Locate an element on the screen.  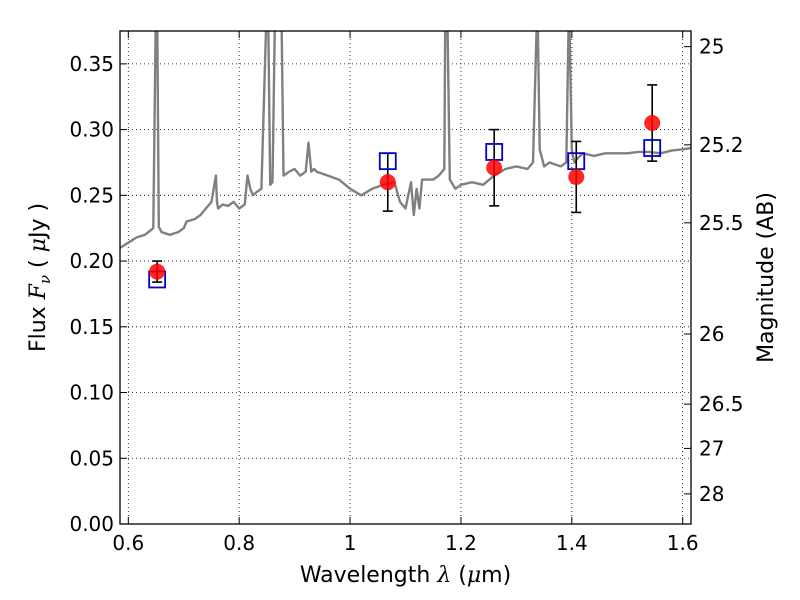
x-tick-label: 0.6 is located at coordinates (128, 543).